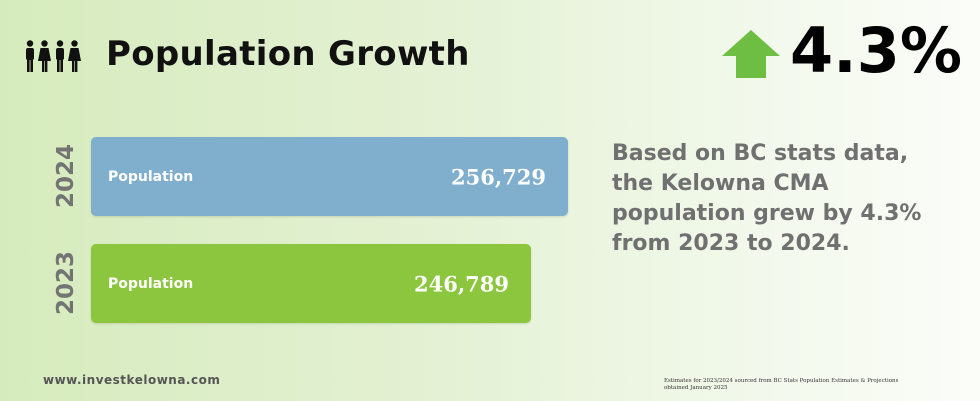  Describe the element at coordinates (311, 283) in the screenshot. I see `bar-2023: Population 246,789` at that location.